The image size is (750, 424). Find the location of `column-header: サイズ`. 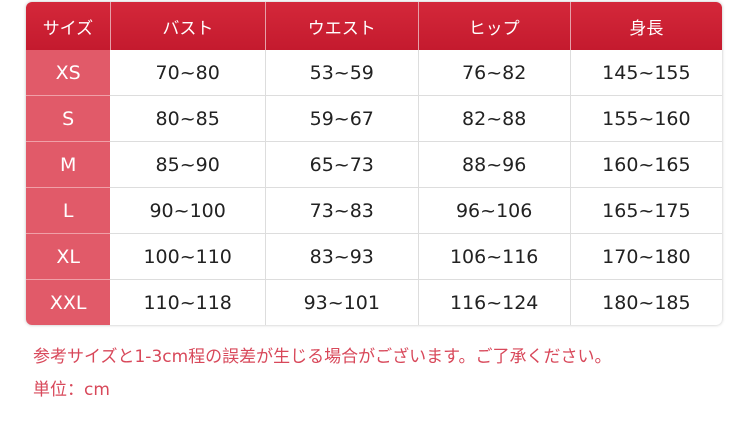

column-header: サイズ is located at coordinates (68, 26).